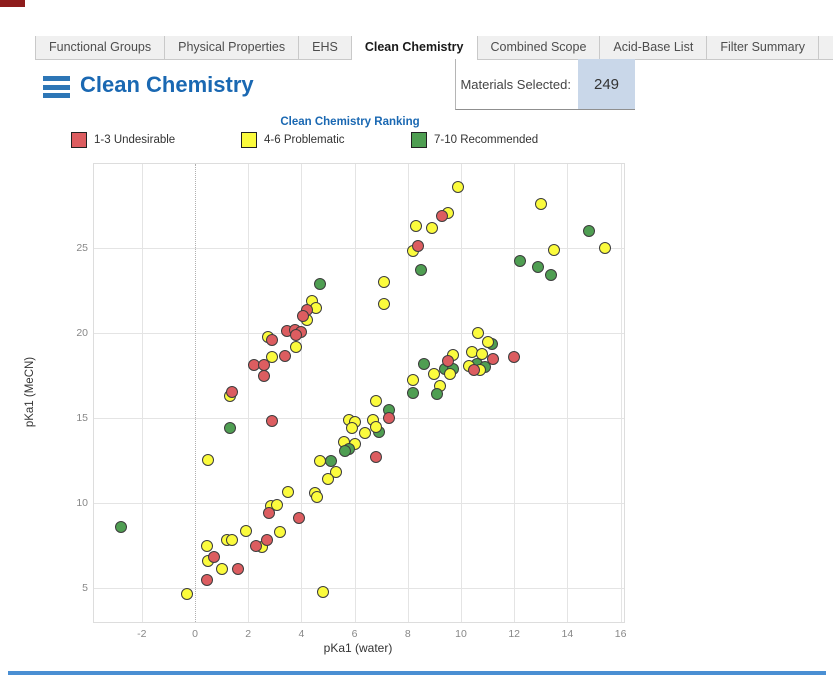  What do you see at coordinates (567, 634) in the screenshot?
I see `x-tick-14: 14` at bounding box center [567, 634].